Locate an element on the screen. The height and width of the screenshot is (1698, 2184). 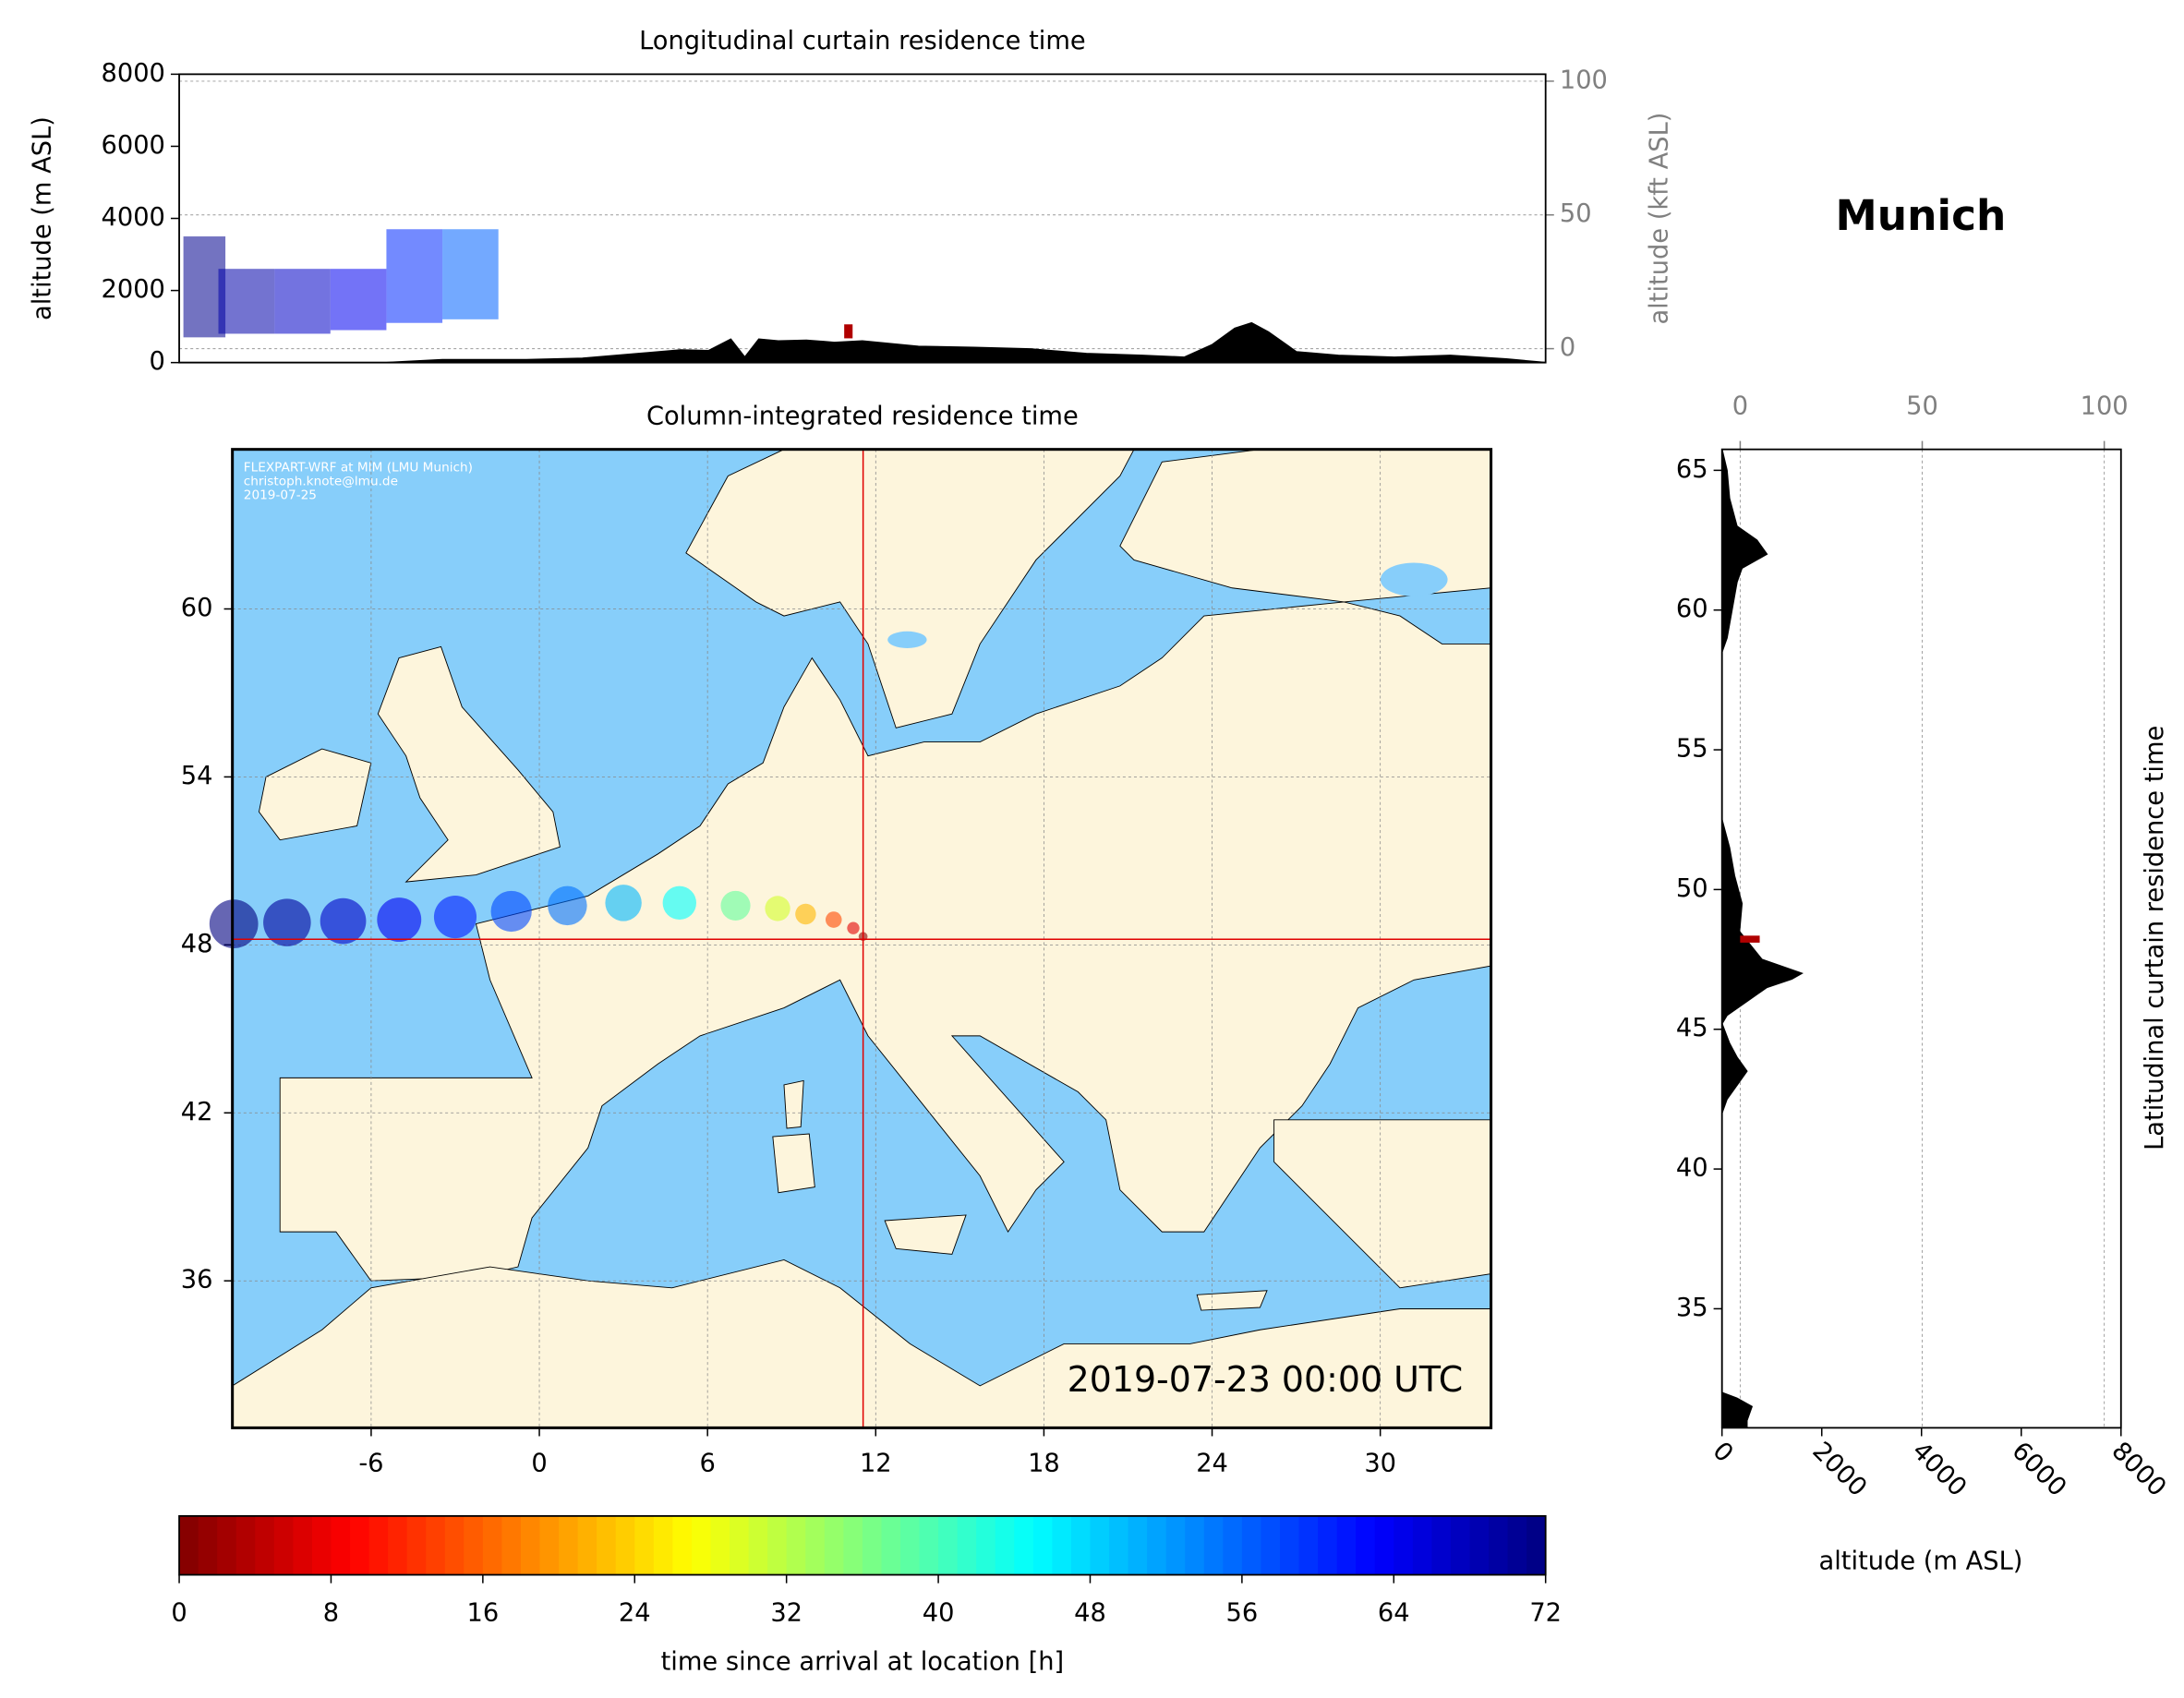
terrain-line is located at coordinates (862, 342).